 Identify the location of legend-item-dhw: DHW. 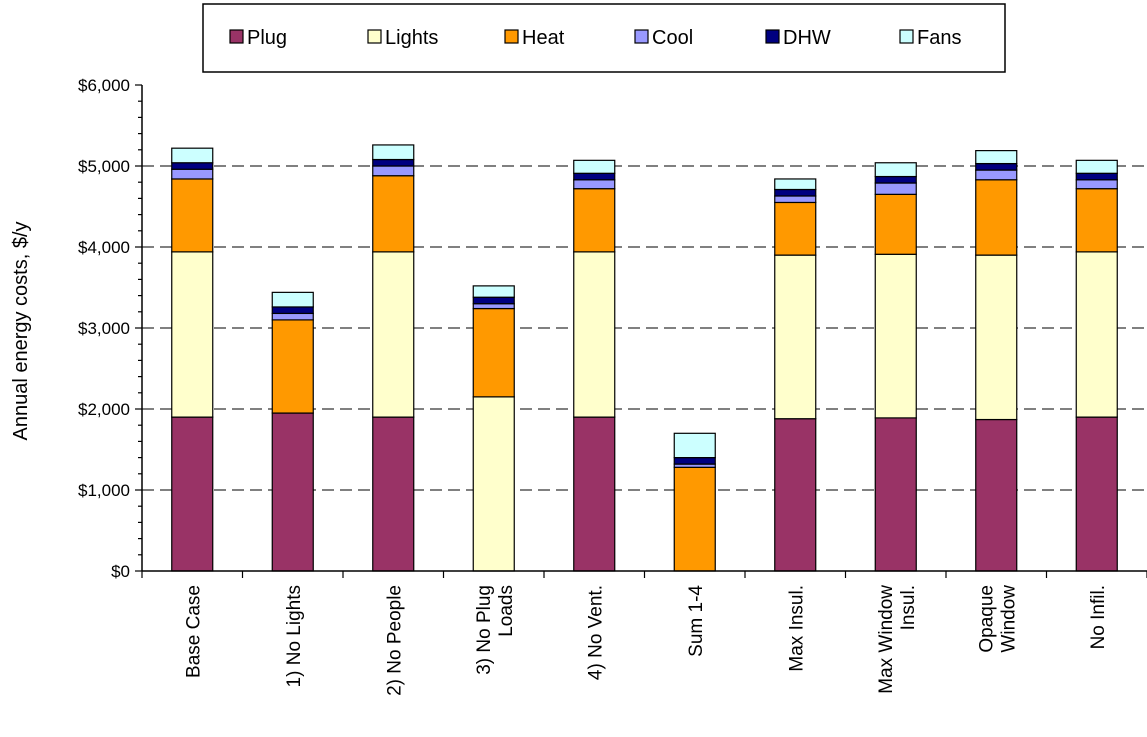
(798, 38).